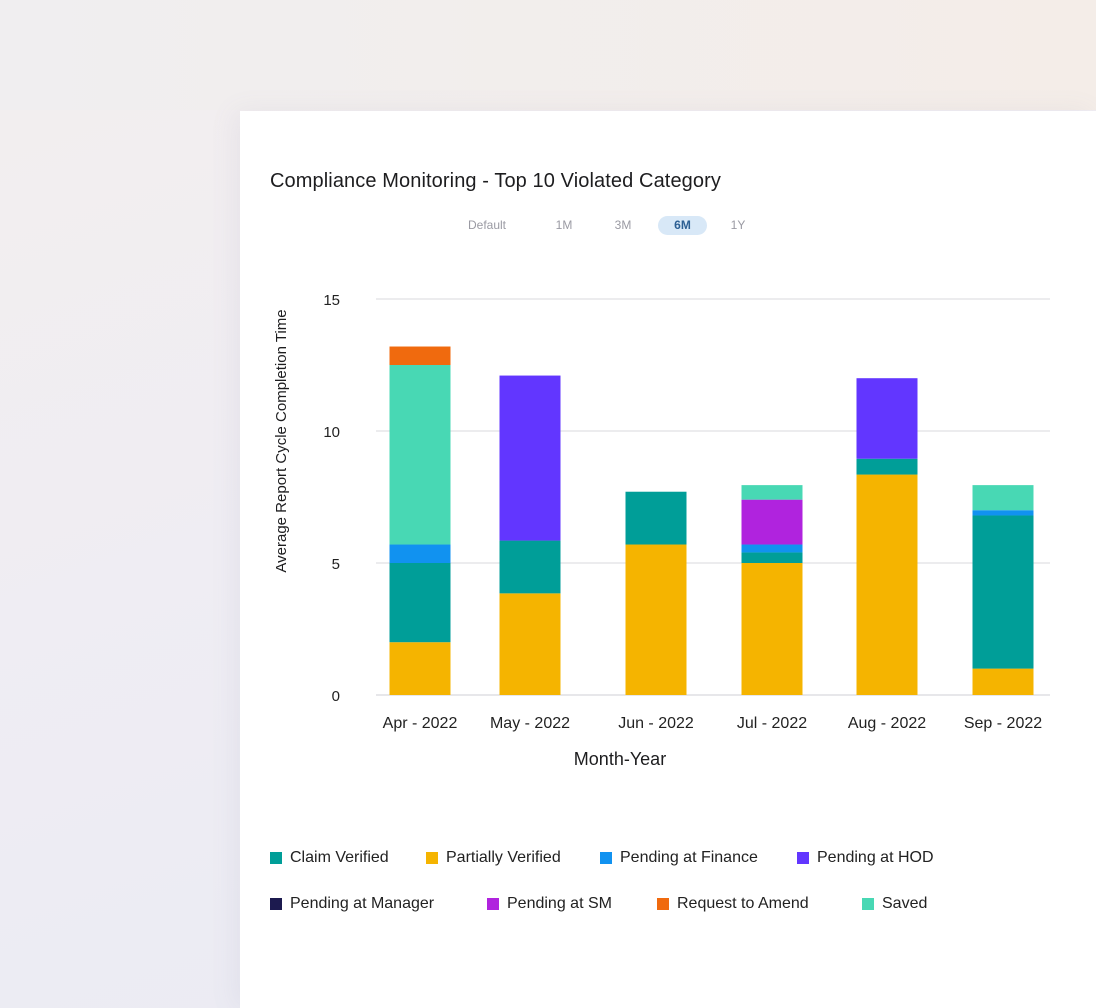 The image size is (1096, 1008). Describe the element at coordinates (281, 440) in the screenshot. I see `y-axis-title: Average Report Cycle Completion Time` at that location.